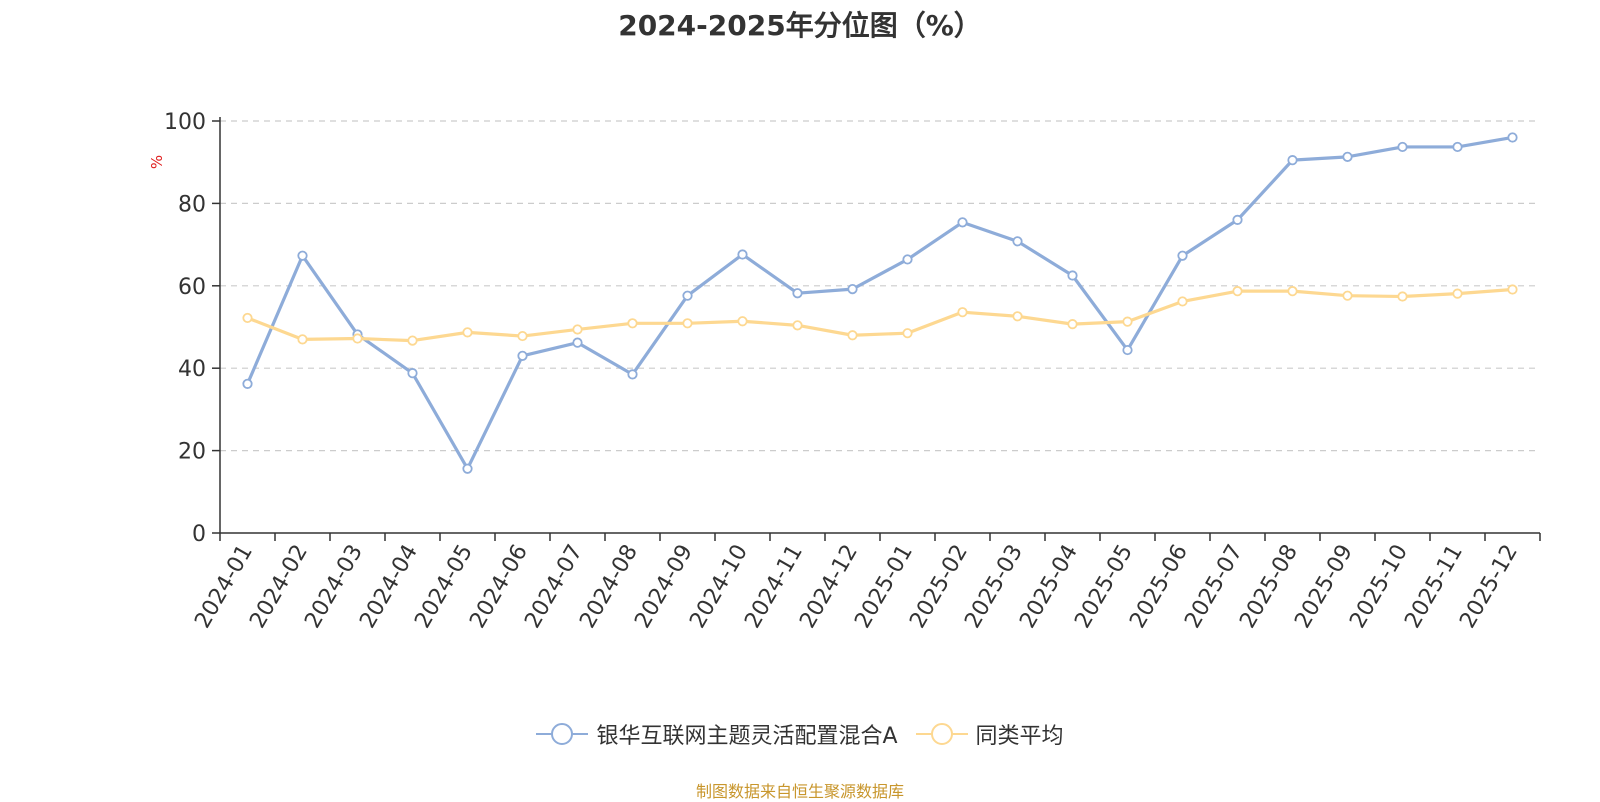 This screenshot has width=1600, height=802. What do you see at coordinates (192, 287) in the screenshot?
I see `y-tick-label: 60` at bounding box center [192, 287].